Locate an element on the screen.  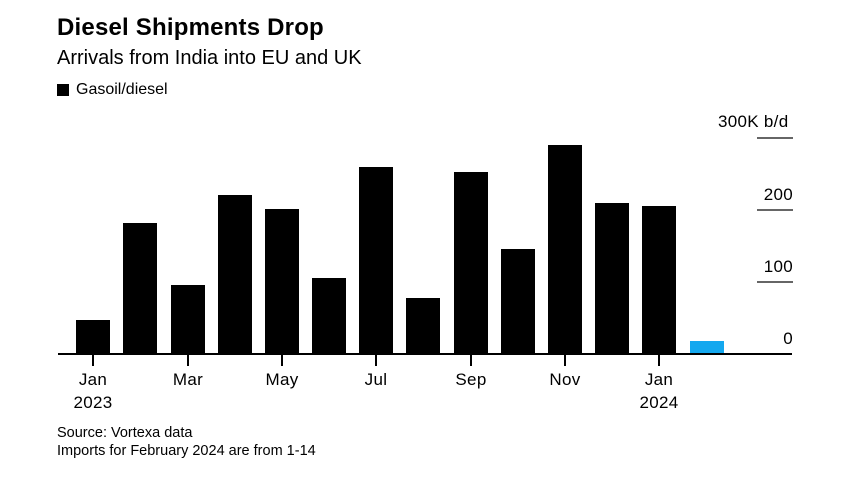
x-axis-year-label-2024: 2024 is located at coordinates (659, 402).